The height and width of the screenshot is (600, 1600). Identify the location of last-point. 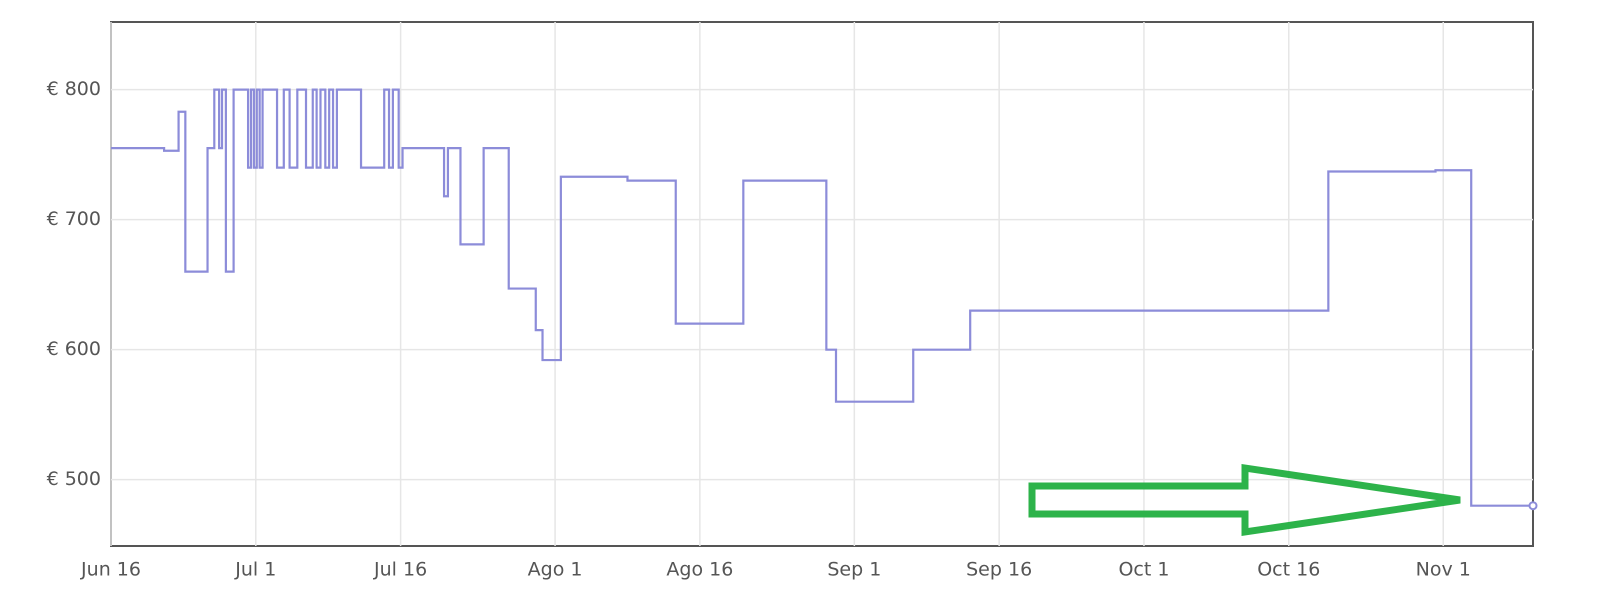
(1533, 506).